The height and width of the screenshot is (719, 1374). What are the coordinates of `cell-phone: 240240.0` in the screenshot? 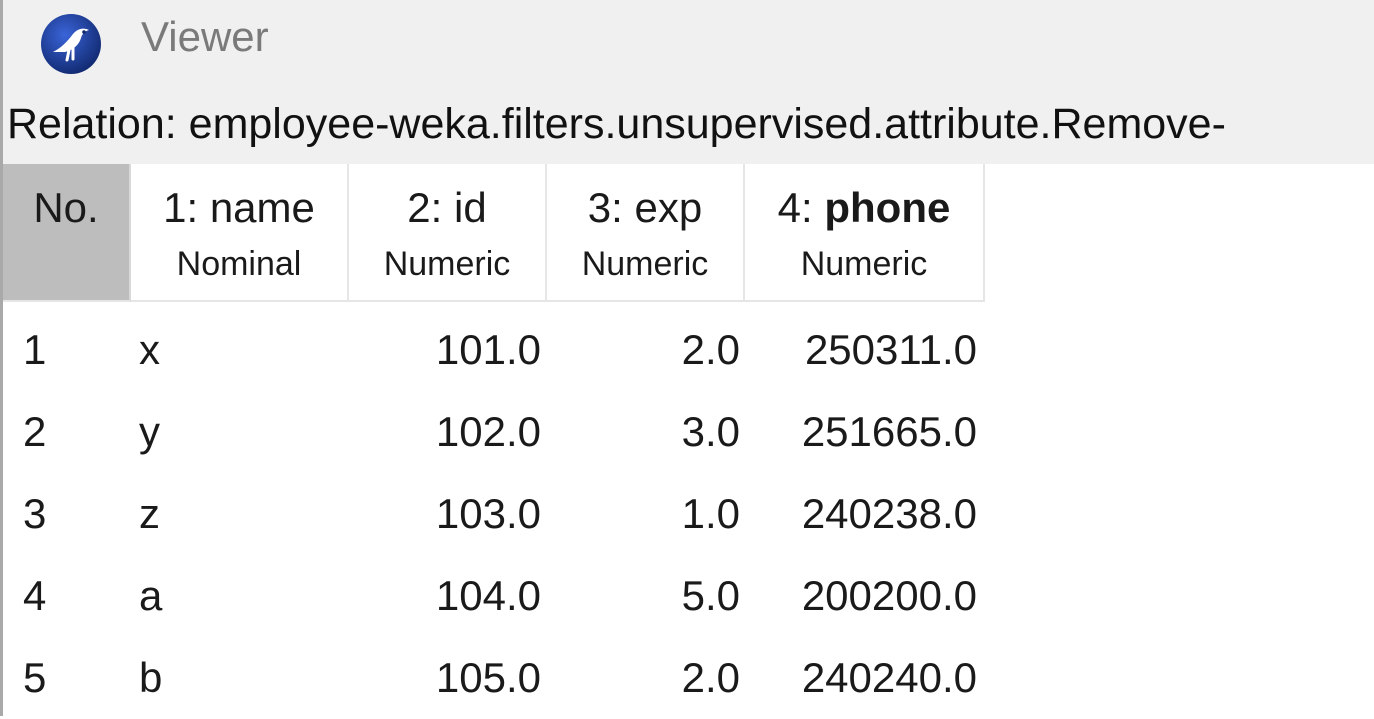 It's located at (889, 677).